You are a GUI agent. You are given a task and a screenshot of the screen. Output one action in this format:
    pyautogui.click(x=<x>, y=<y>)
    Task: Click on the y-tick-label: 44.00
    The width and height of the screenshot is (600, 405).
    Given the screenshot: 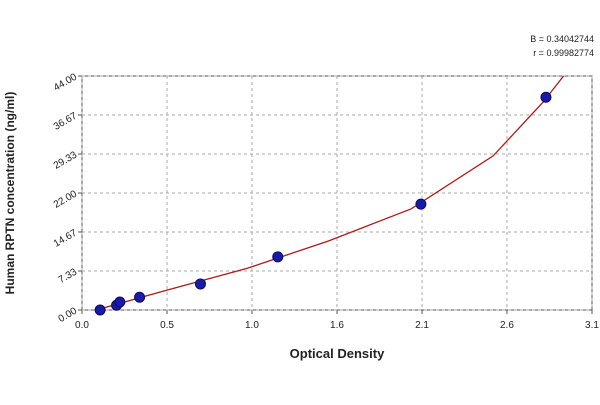 What is the action you would take?
    pyautogui.click(x=66, y=82)
    